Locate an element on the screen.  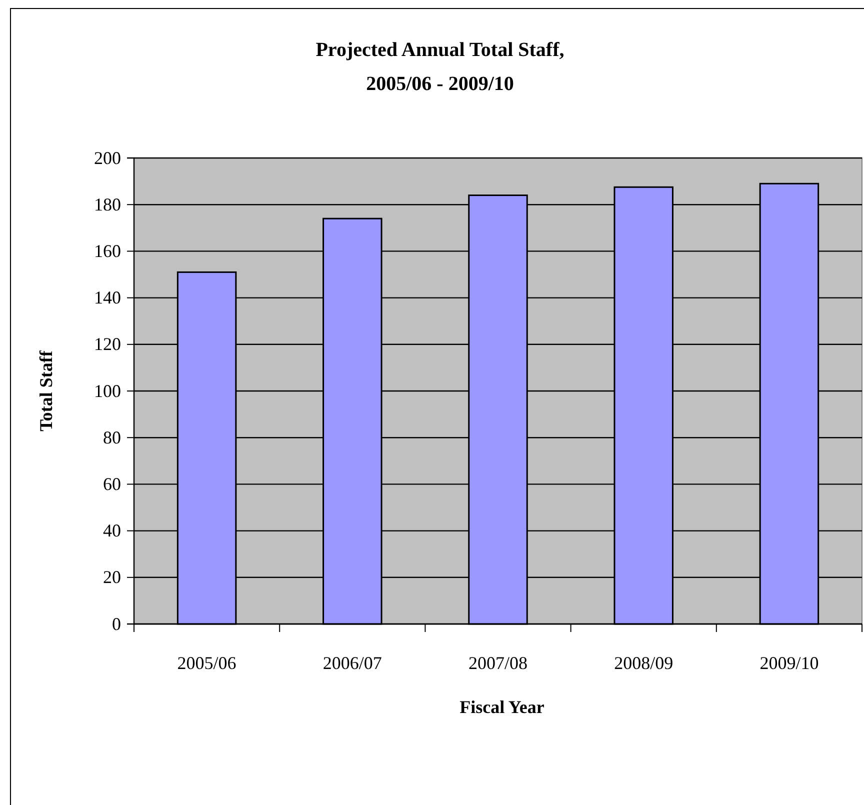
x-tick-label: 2006/07 is located at coordinates (352, 663).